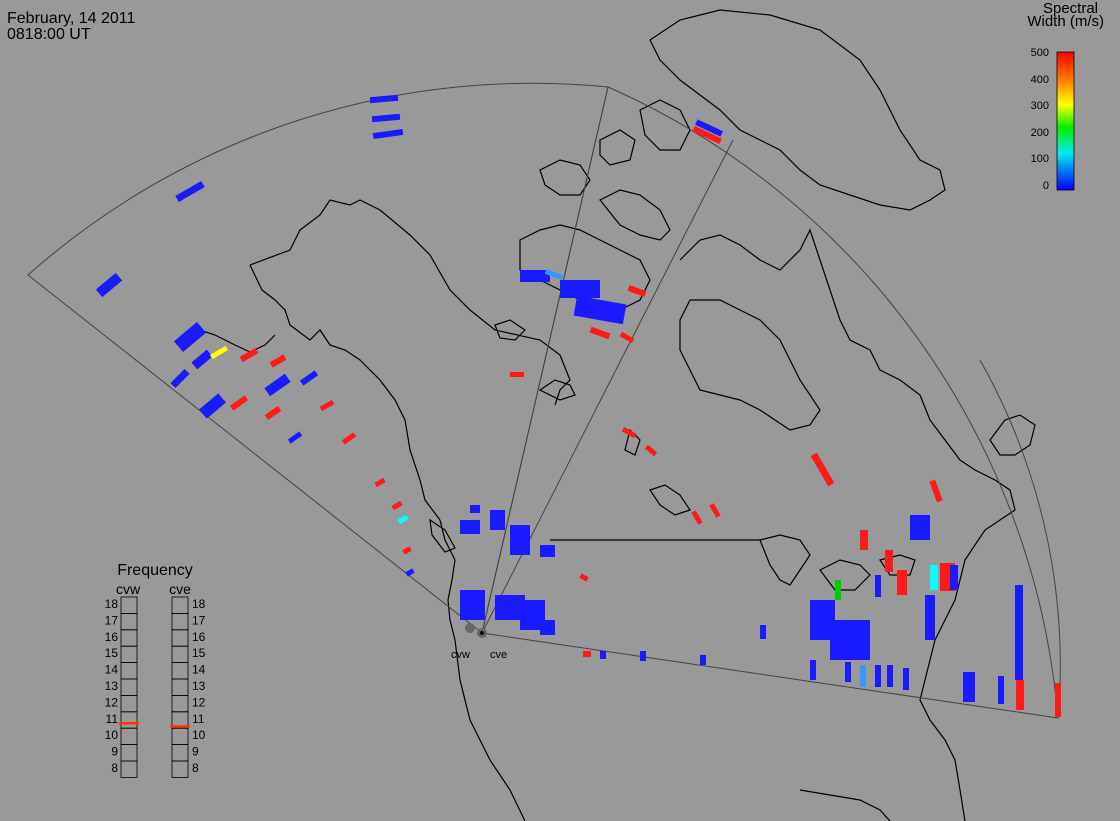 The height and width of the screenshot is (821, 1120). What do you see at coordinates (114, 752) in the screenshot?
I see `frequency-level-label: 9` at bounding box center [114, 752].